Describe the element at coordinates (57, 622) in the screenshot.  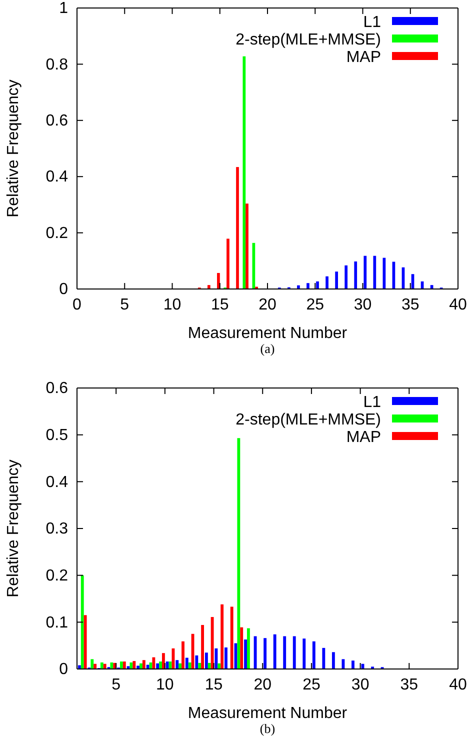
I see `y-tick-label: 0.1` at that location.